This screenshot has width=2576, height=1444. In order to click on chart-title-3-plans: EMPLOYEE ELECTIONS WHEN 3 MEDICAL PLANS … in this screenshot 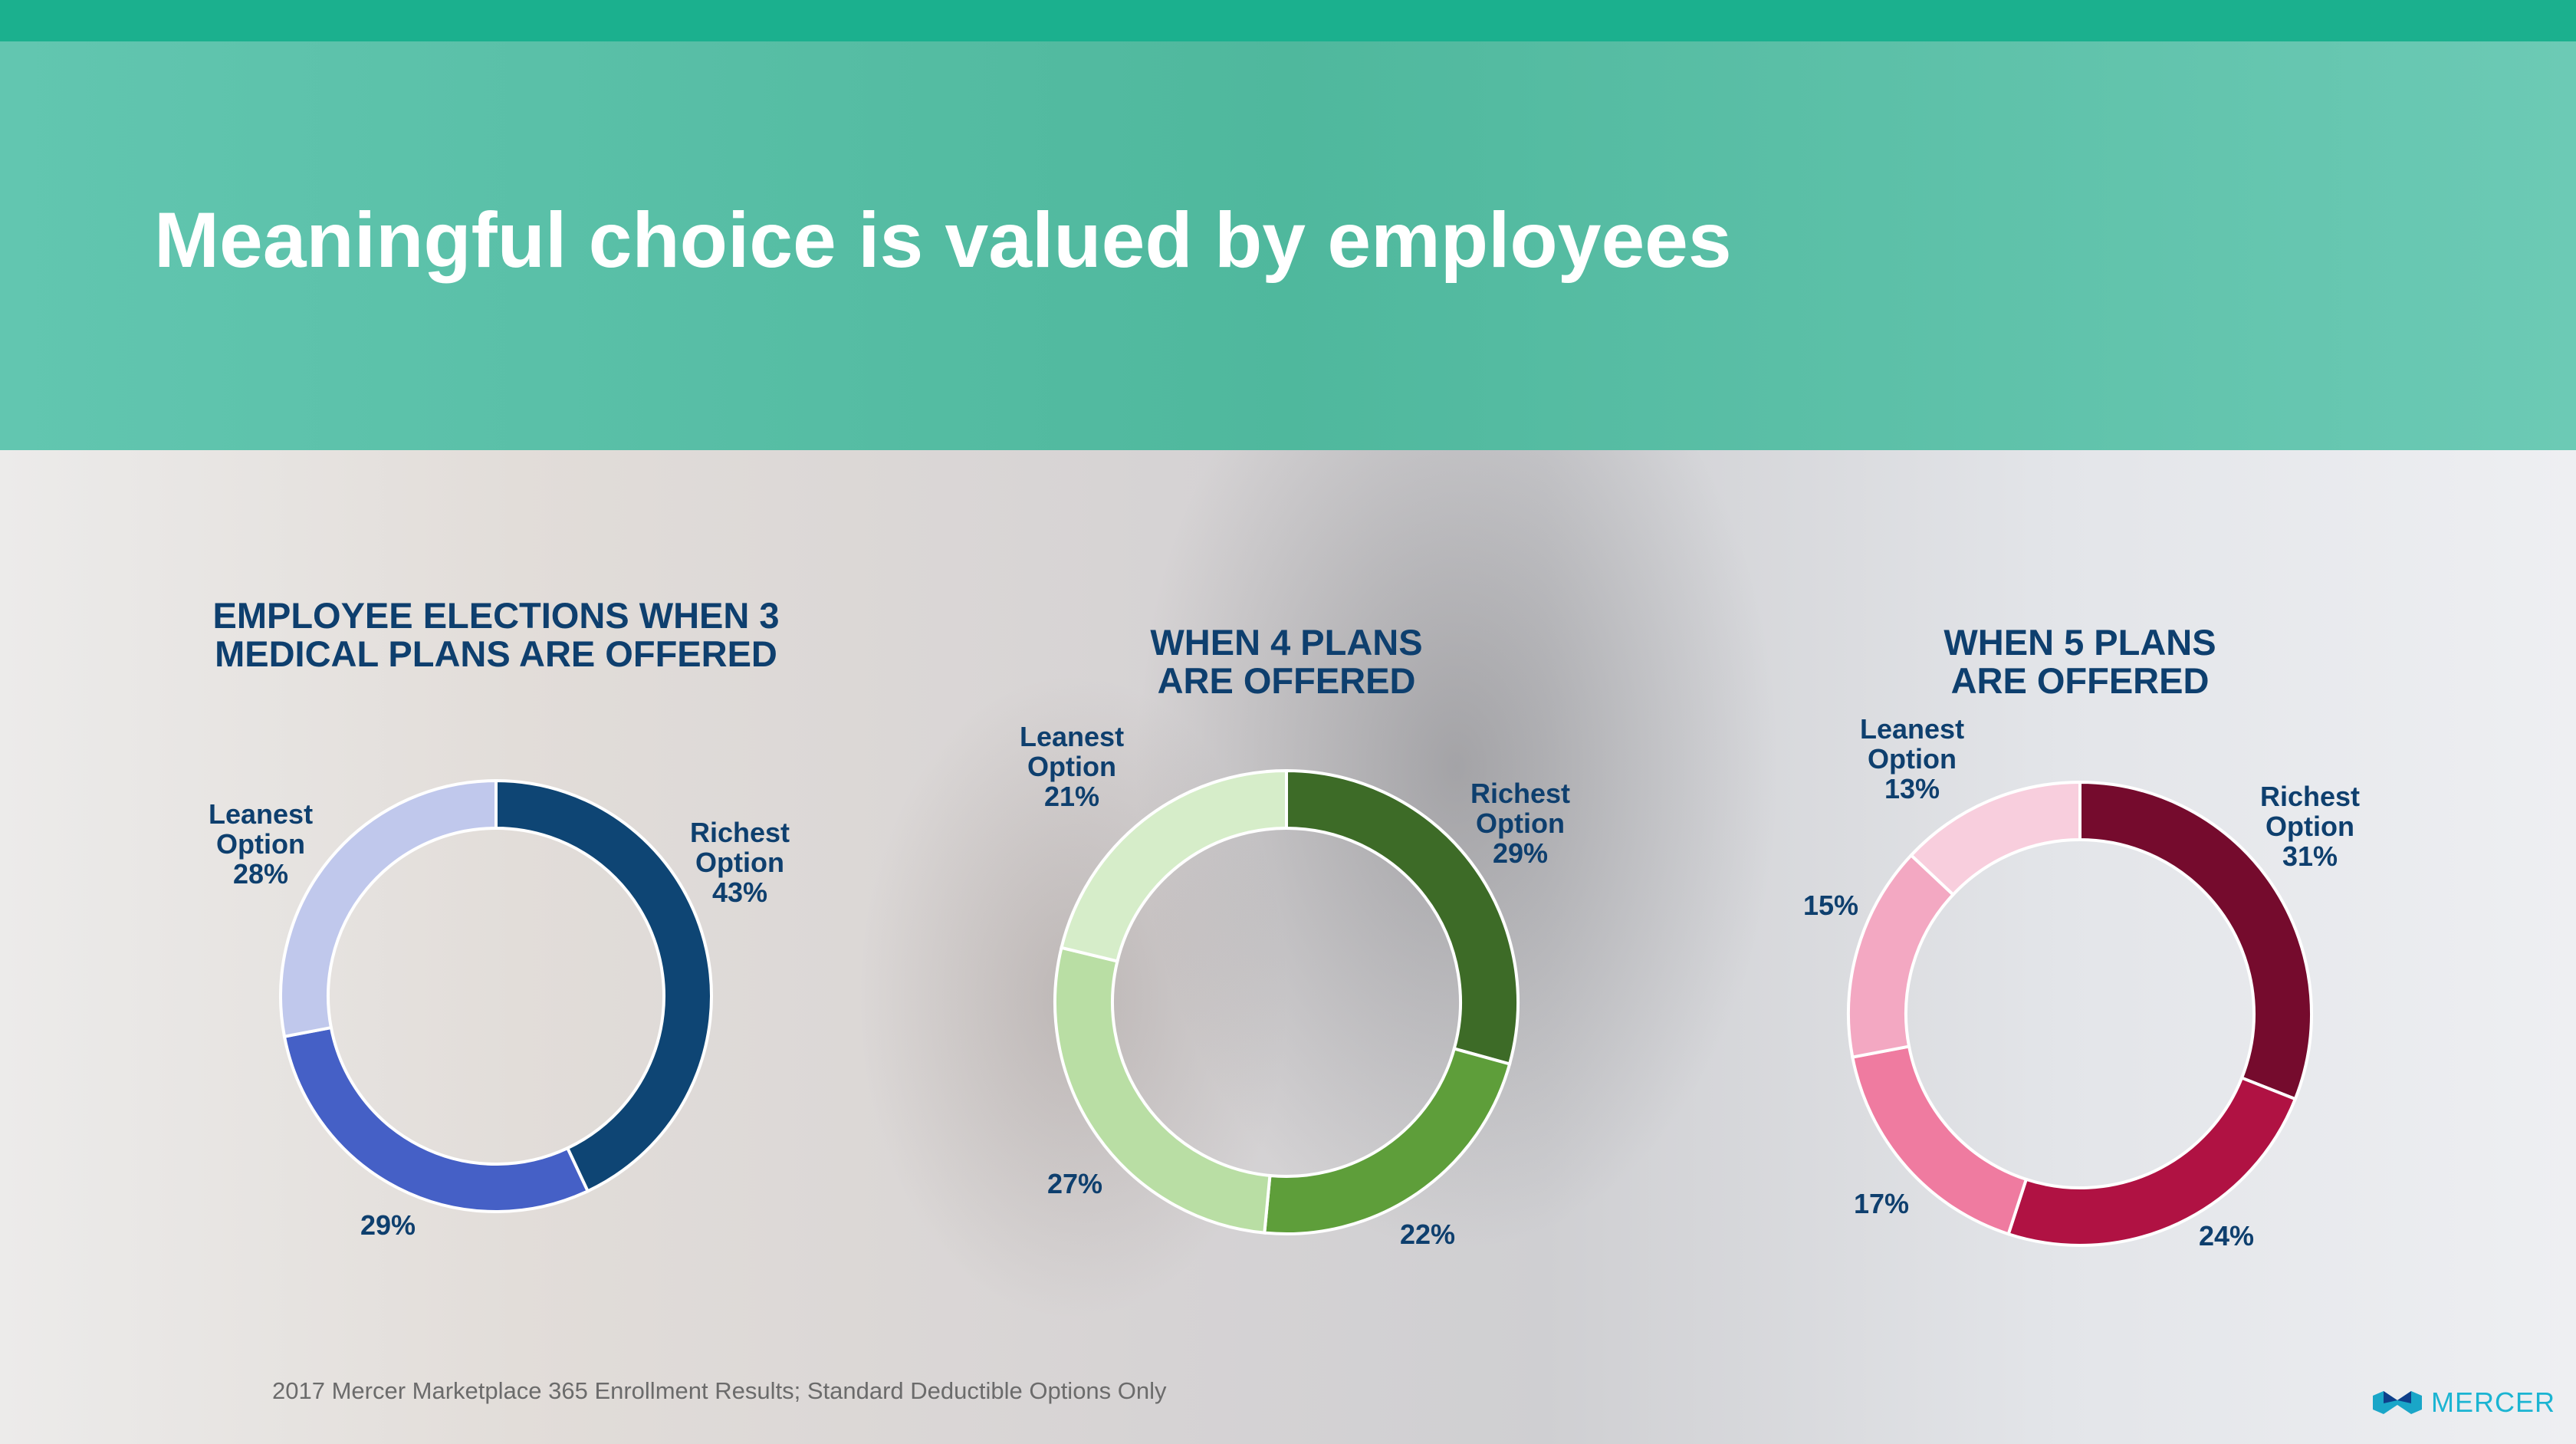, I will do `click(496, 634)`.